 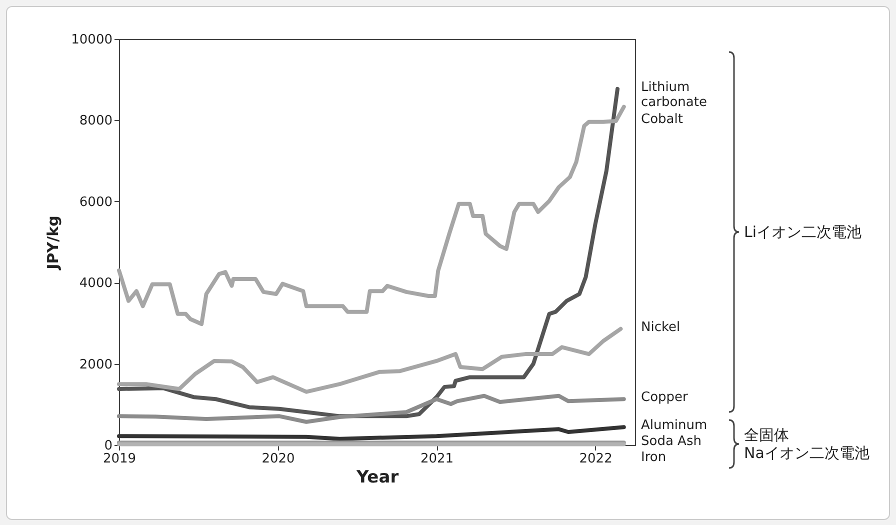 I want to click on x-tick-label: 2021, so click(x=437, y=459).